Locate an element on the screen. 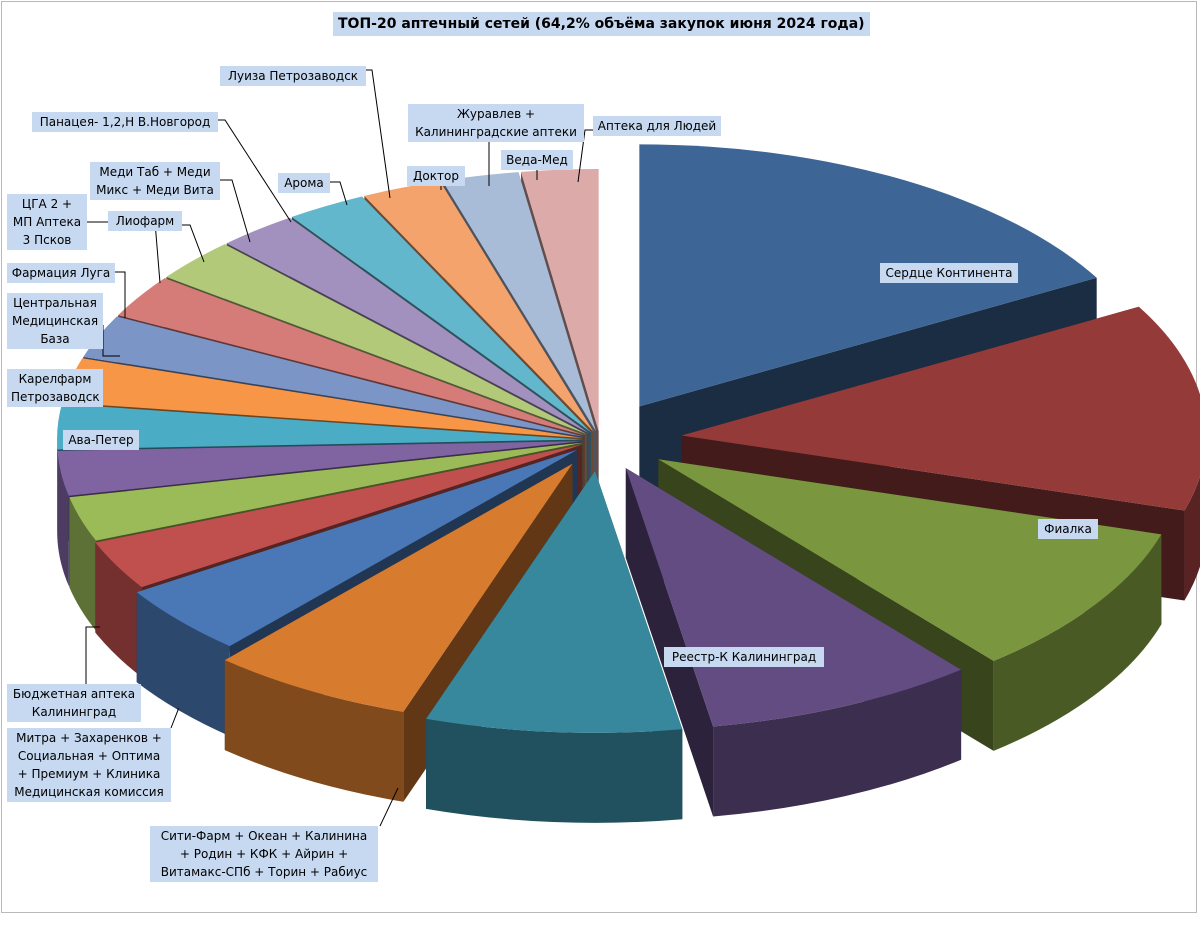 The height and width of the screenshot is (928, 1200). data-label: Журавлев + Калининградские аптеки is located at coordinates (496, 123).